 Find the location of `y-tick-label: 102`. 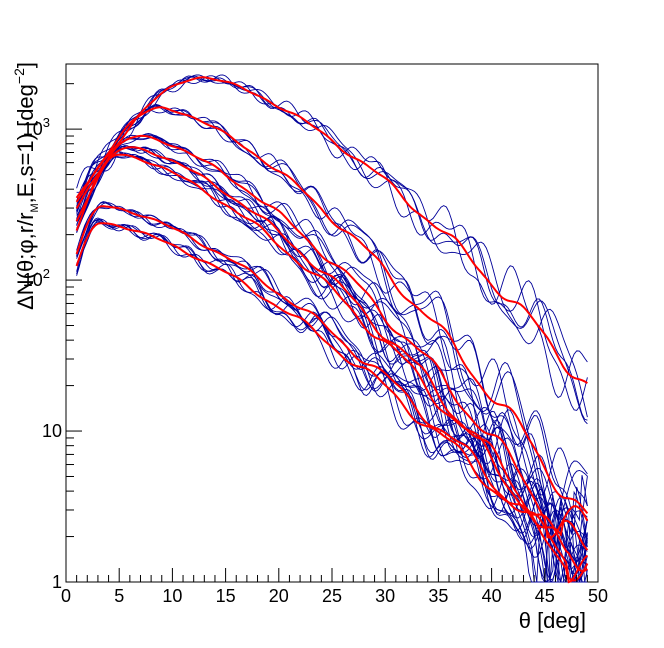

y-tick-label: 102 is located at coordinates (36, 278).